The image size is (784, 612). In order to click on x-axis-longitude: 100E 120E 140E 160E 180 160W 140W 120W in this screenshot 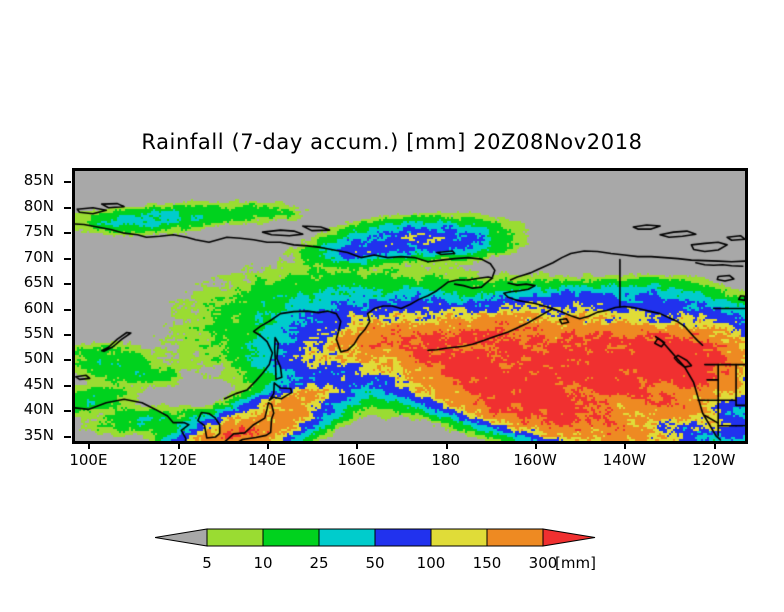, I will do `click(408, 459)`.